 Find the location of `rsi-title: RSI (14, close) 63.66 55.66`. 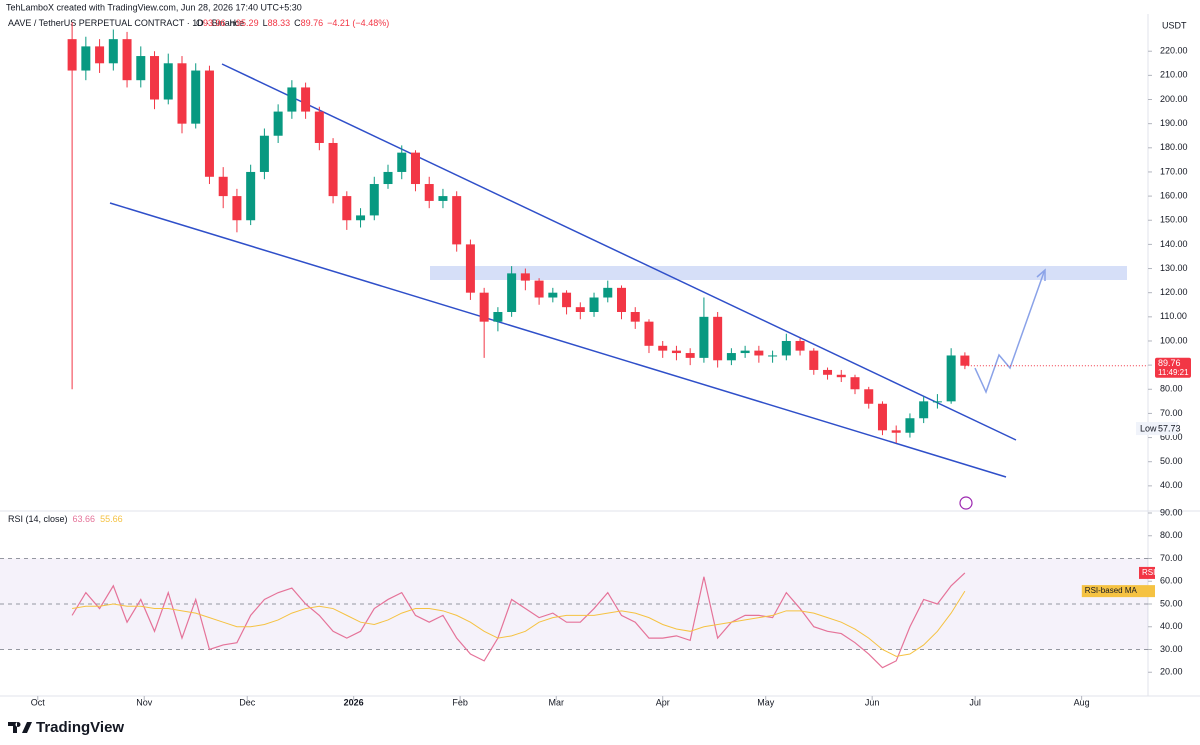

rsi-title: RSI (14, close) 63.66 55.66 is located at coordinates (65, 519).